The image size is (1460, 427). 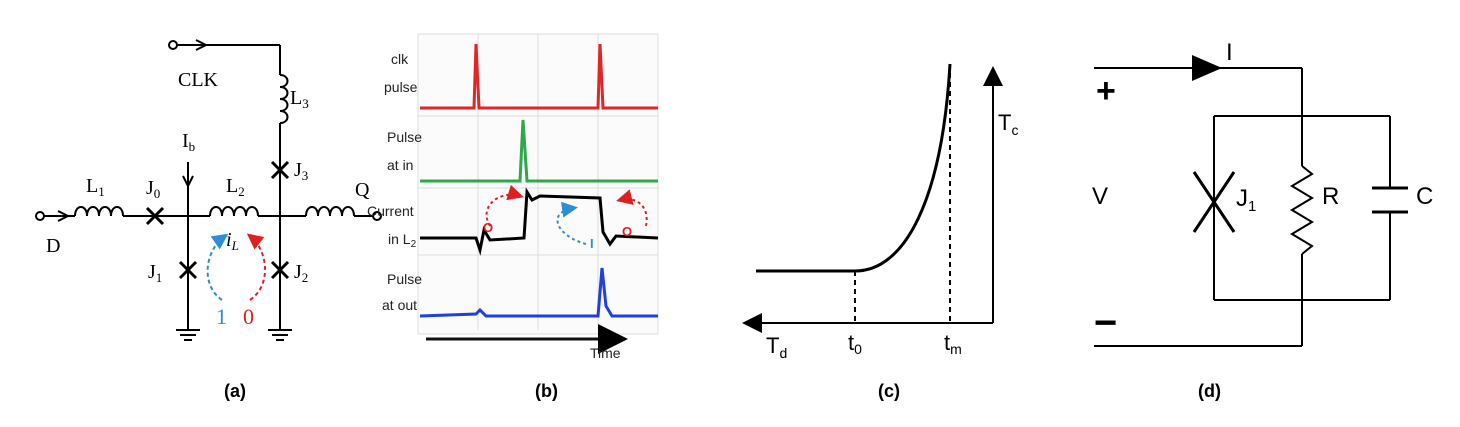 What do you see at coordinates (1246, 200) in the screenshot?
I see `j1-d-label: J1` at bounding box center [1246, 200].